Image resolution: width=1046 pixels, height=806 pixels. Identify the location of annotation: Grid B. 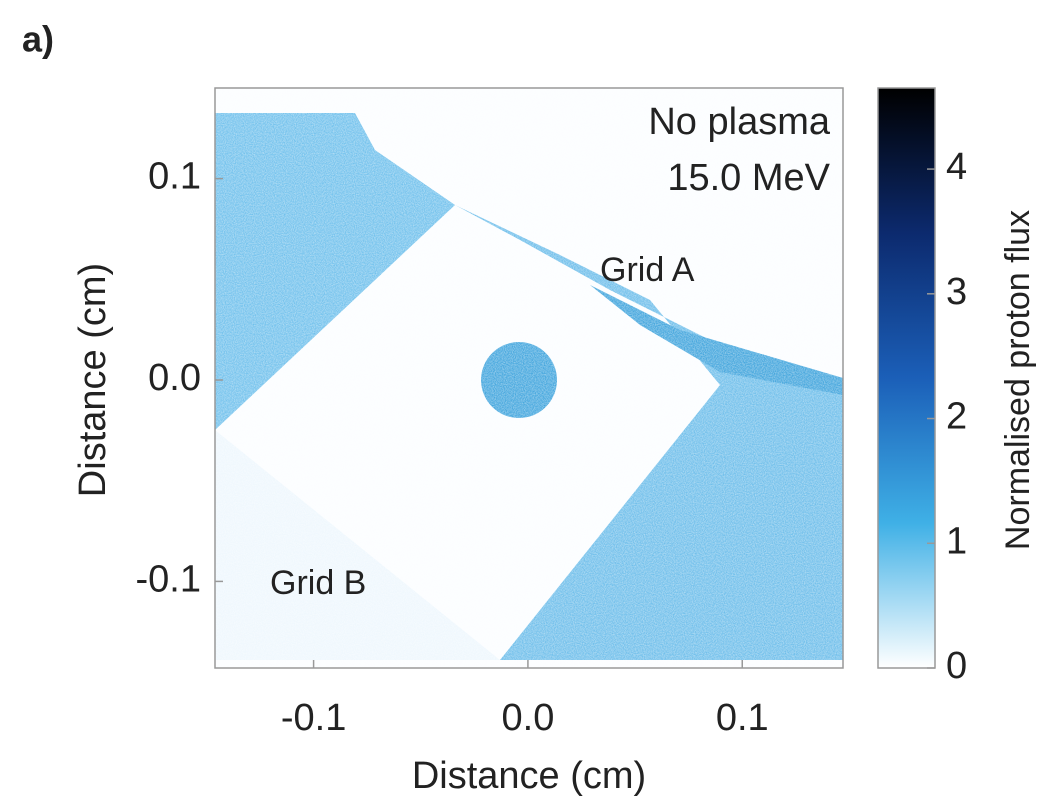
(318, 583).